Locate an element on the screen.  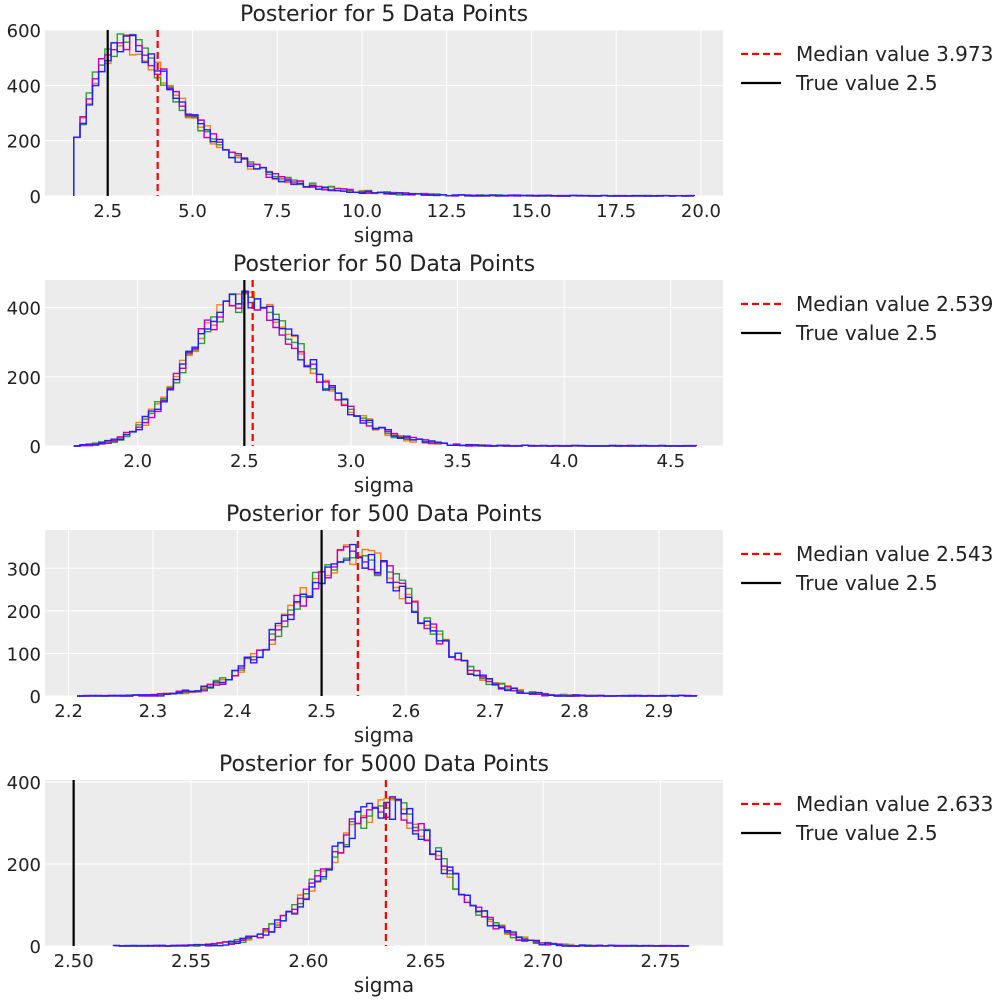
x-tick-label: 2.2 is located at coordinates (68, 711).